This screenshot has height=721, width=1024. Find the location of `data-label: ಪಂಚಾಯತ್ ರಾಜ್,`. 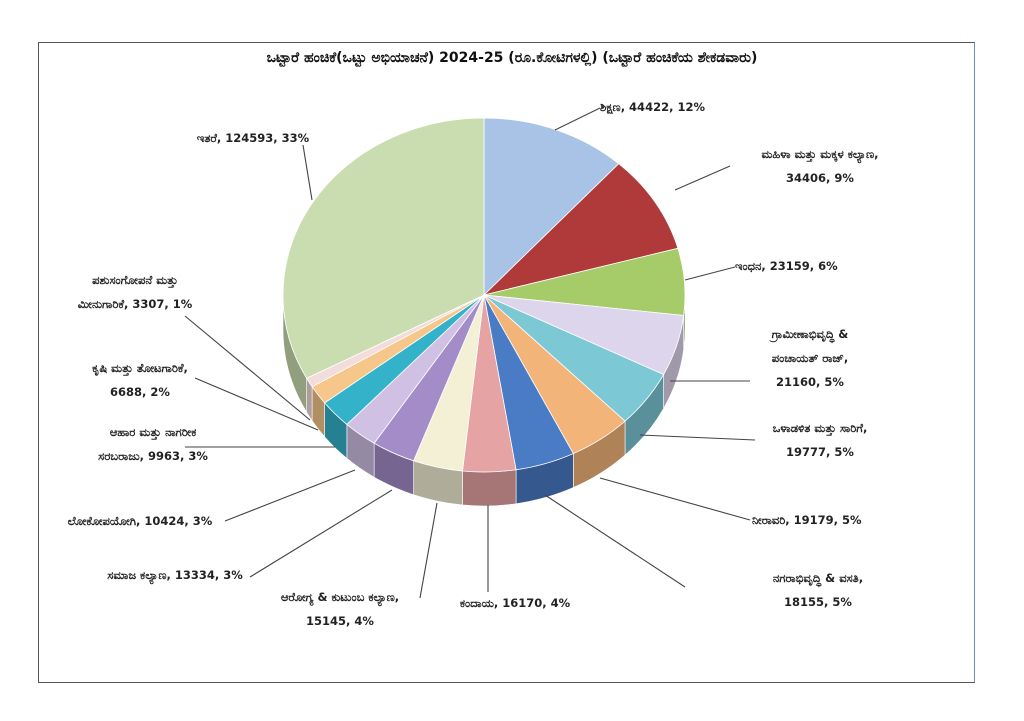

data-label: ಪಂಚಾಯತ್ ರಾಜ್, is located at coordinates (810, 358).